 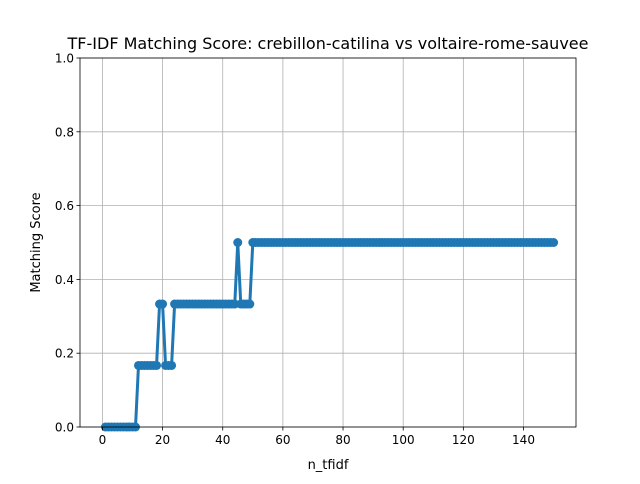 What do you see at coordinates (64, 280) in the screenshot?
I see `y-tick-label: 0.4` at bounding box center [64, 280].